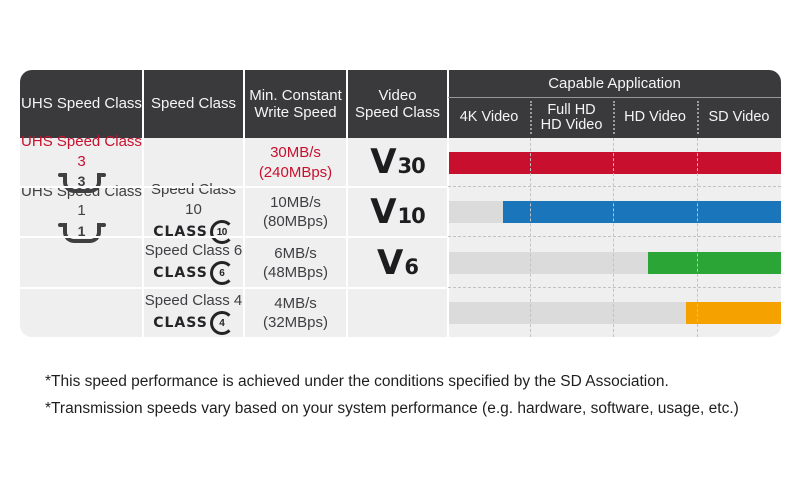 This screenshot has height=488, width=800. I want to click on col-header-speed-class: Speed Class, so click(193, 104).